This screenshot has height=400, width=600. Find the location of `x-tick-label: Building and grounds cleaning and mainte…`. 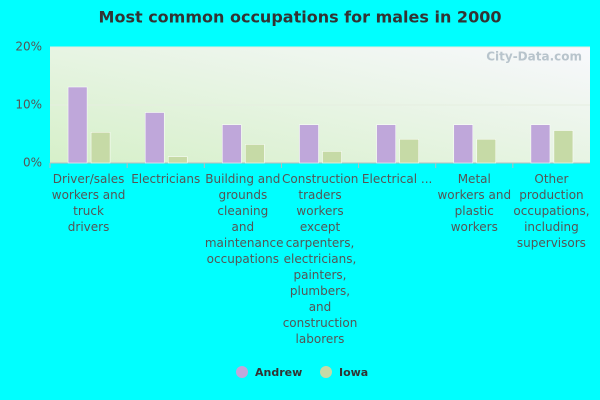

x-tick-label: Building and grounds cleaning and mainte… is located at coordinates (244, 219).